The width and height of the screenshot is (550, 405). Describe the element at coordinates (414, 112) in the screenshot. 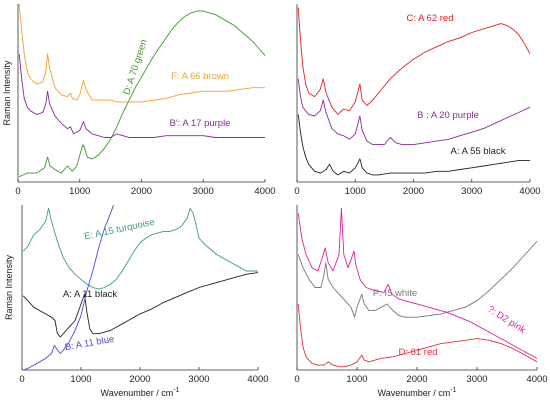

I see `series-line-b-a-20-purple` at that location.